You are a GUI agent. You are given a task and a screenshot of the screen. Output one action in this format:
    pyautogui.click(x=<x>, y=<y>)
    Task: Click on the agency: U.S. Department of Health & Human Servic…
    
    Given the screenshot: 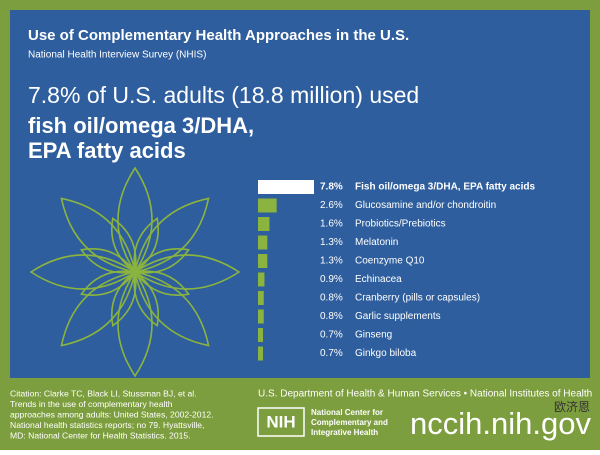 What is the action you would take?
    pyautogui.click(x=425, y=394)
    